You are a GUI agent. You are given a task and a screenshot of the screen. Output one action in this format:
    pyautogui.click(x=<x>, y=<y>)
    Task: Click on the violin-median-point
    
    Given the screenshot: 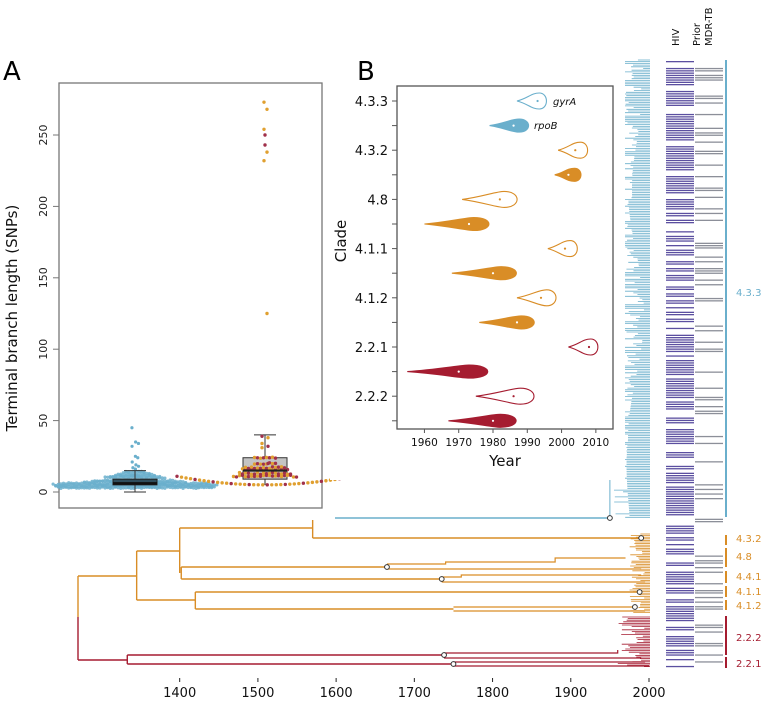 What is the action you would take?
    pyautogui.click(x=499, y=199)
    